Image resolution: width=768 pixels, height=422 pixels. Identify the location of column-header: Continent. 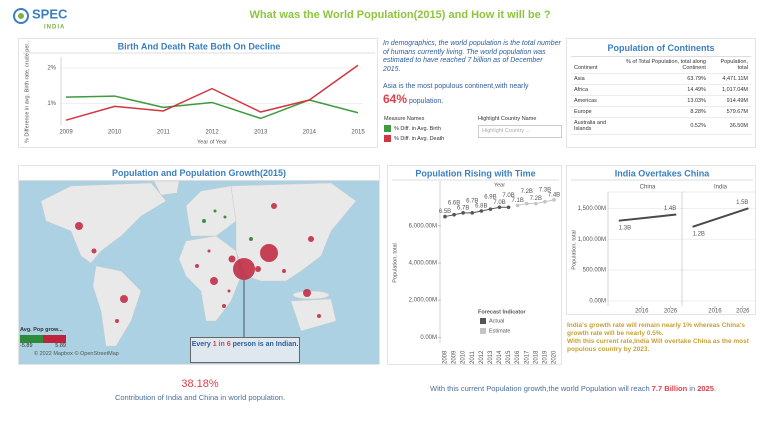
(596, 65).